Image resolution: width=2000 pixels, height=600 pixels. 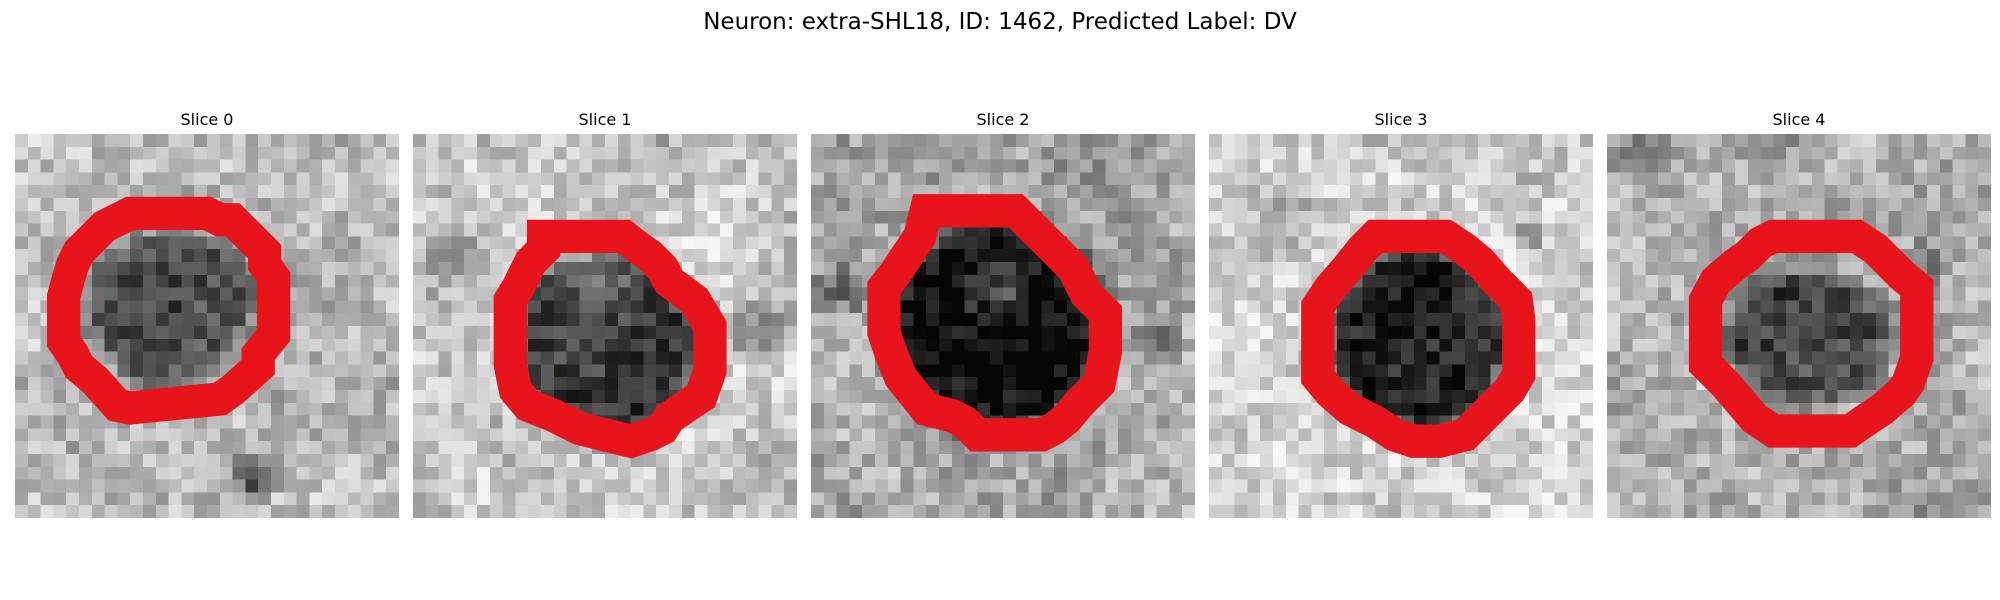 What do you see at coordinates (1799, 119) in the screenshot?
I see `slice-title: Slice 4` at bounding box center [1799, 119].